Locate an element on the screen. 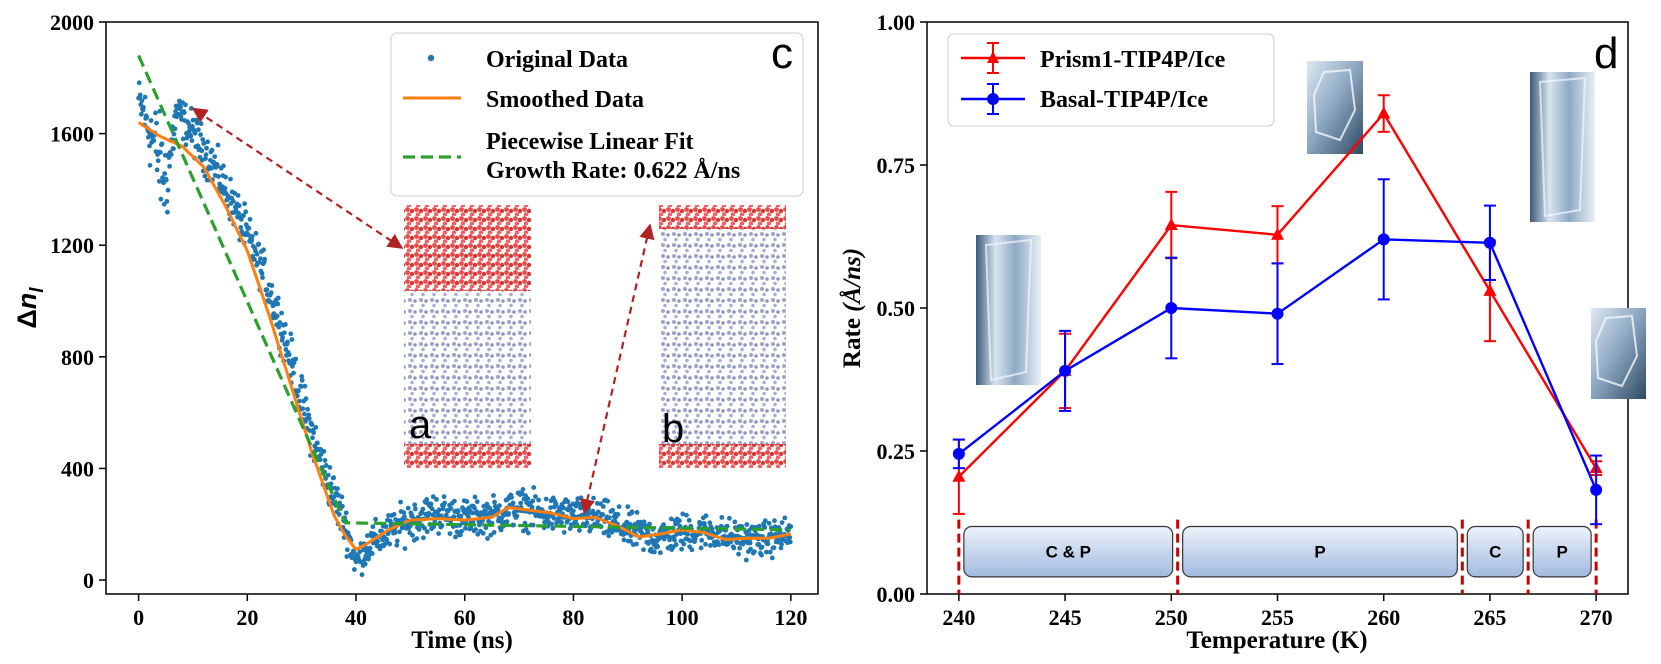 The width and height of the screenshot is (1661, 664). legend-fit-label: Piecewise Linear Fit is located at coordinates (590, 142).